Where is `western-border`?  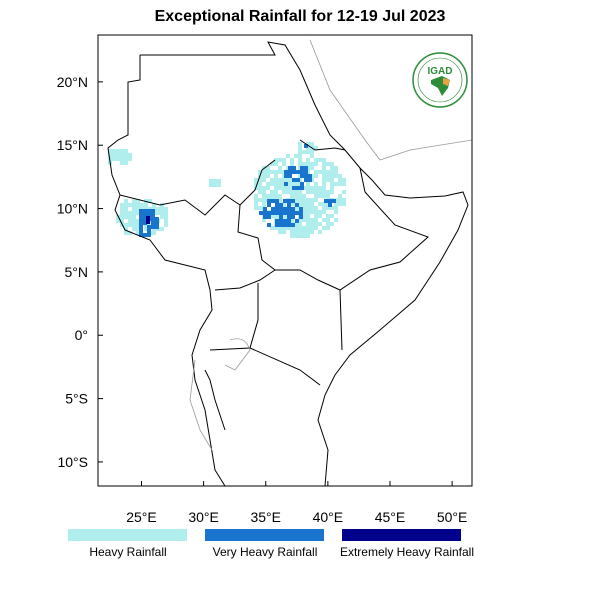
western-border is located at coordinates (166, 271).